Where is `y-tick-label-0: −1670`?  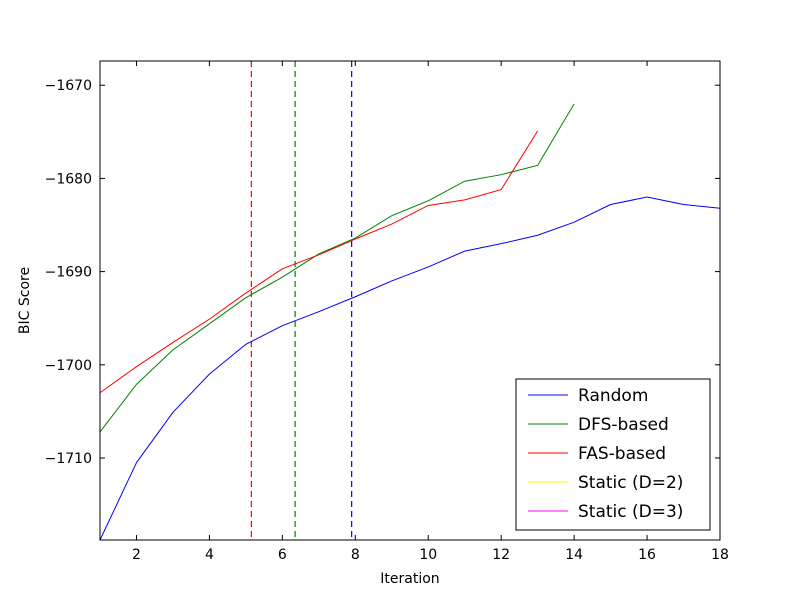
y-tick-label-0: −1670 is located at coordinates (68, 86).